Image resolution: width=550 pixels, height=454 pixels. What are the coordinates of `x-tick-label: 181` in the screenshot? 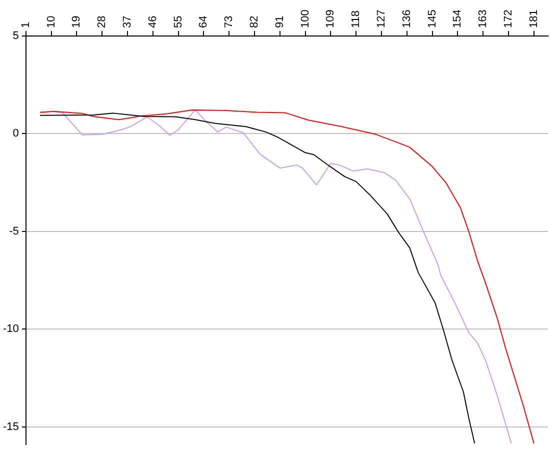 It's located at (534, 19).